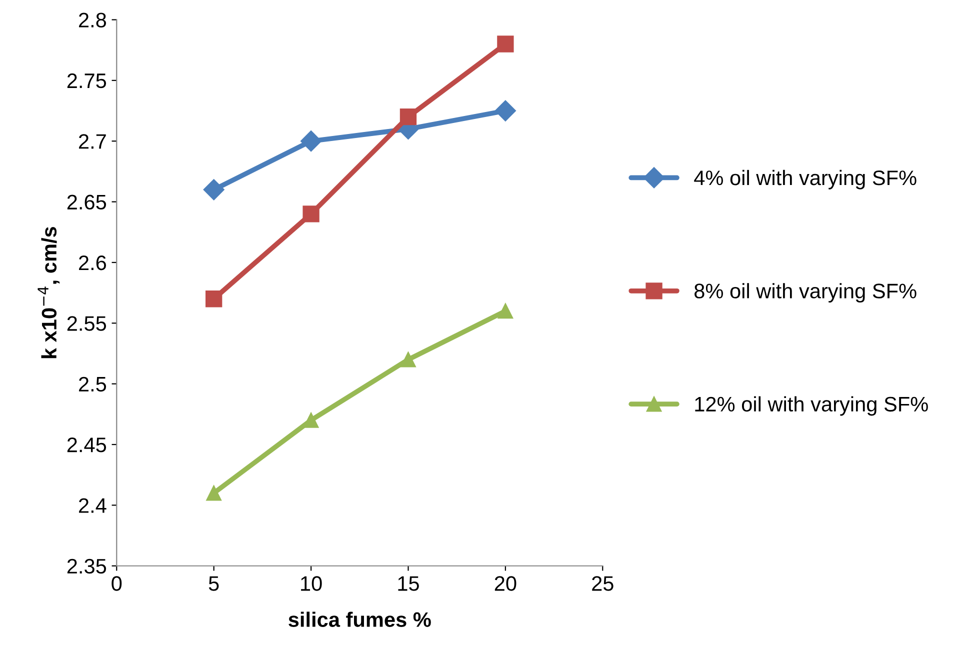 Image resolution: width=972 pixels, height=658 pixels. I want to click on x-tick-label: 20, so click(505, 583).